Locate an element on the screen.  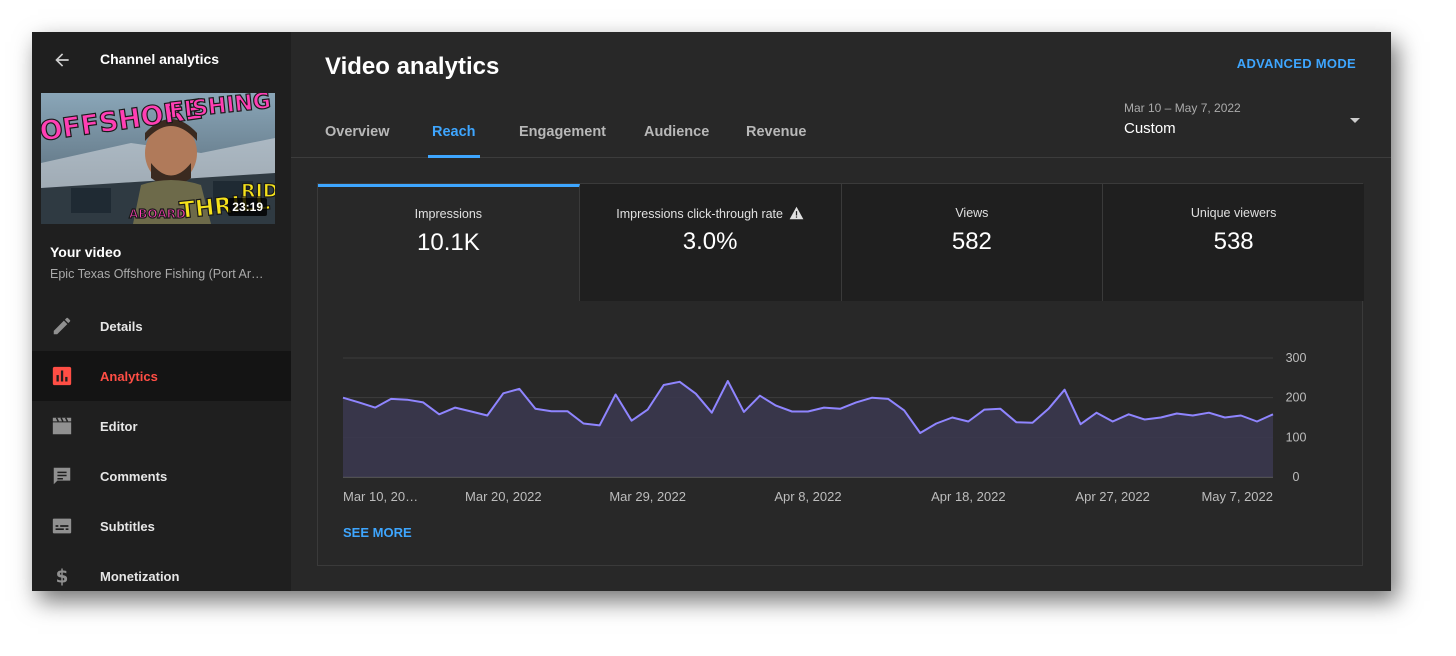
metric-value: 10.1K is located at coordinates (448, 242).